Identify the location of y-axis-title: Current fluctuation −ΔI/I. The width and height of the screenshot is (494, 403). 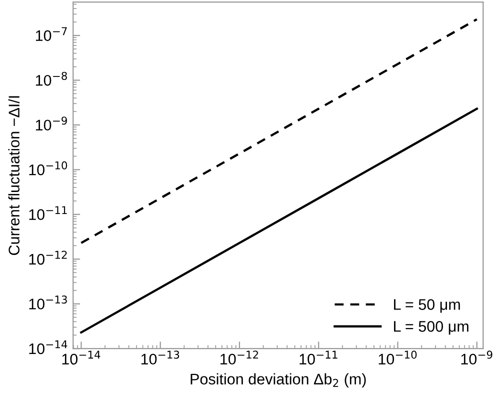
(14, 175).